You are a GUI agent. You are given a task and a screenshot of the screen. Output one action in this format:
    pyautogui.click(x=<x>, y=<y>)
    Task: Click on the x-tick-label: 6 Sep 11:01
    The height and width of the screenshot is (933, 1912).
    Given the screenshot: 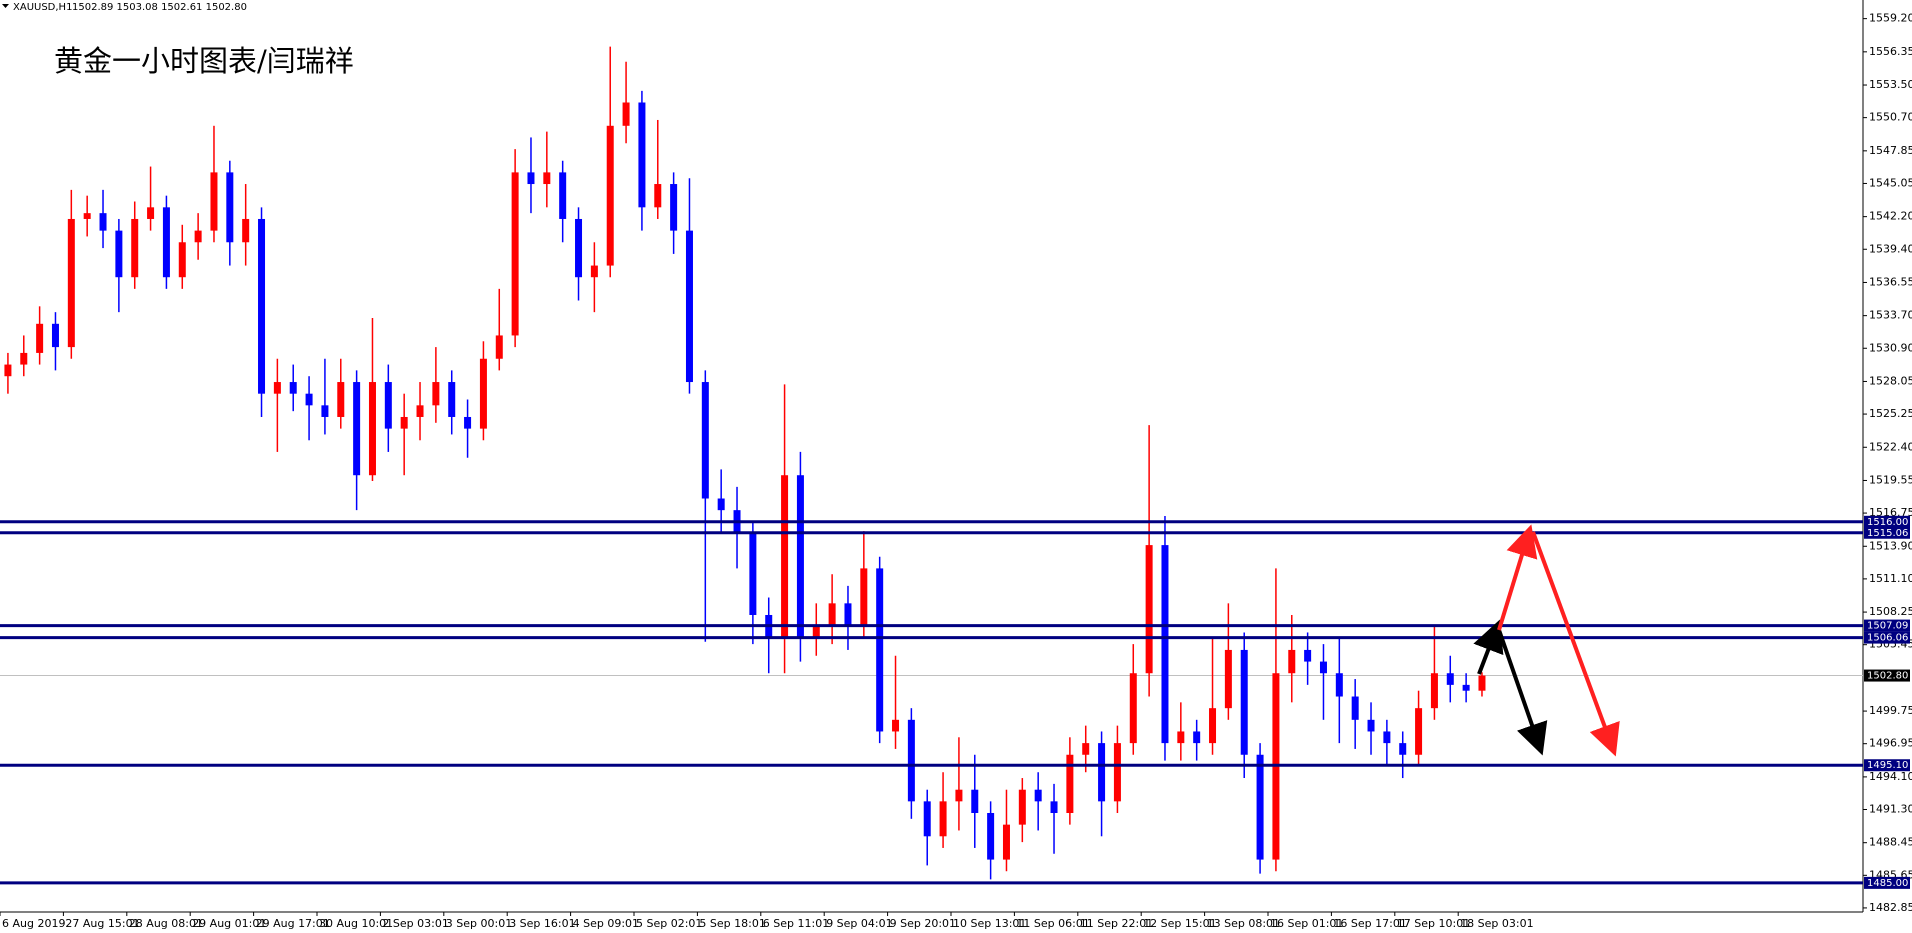 What is the action you would take?
    pyautogui.click(x=796, y=923)
    